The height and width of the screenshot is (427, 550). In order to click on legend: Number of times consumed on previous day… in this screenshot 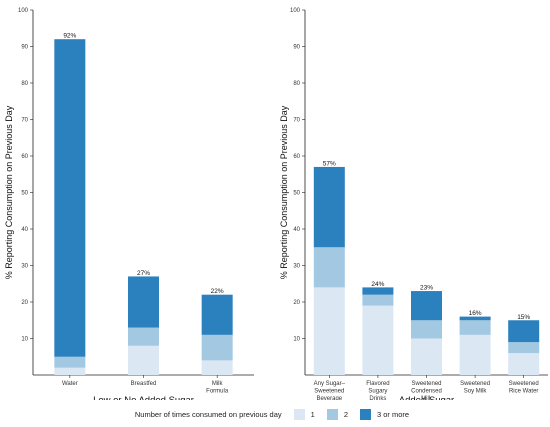, I will do `click(275, 414)`.